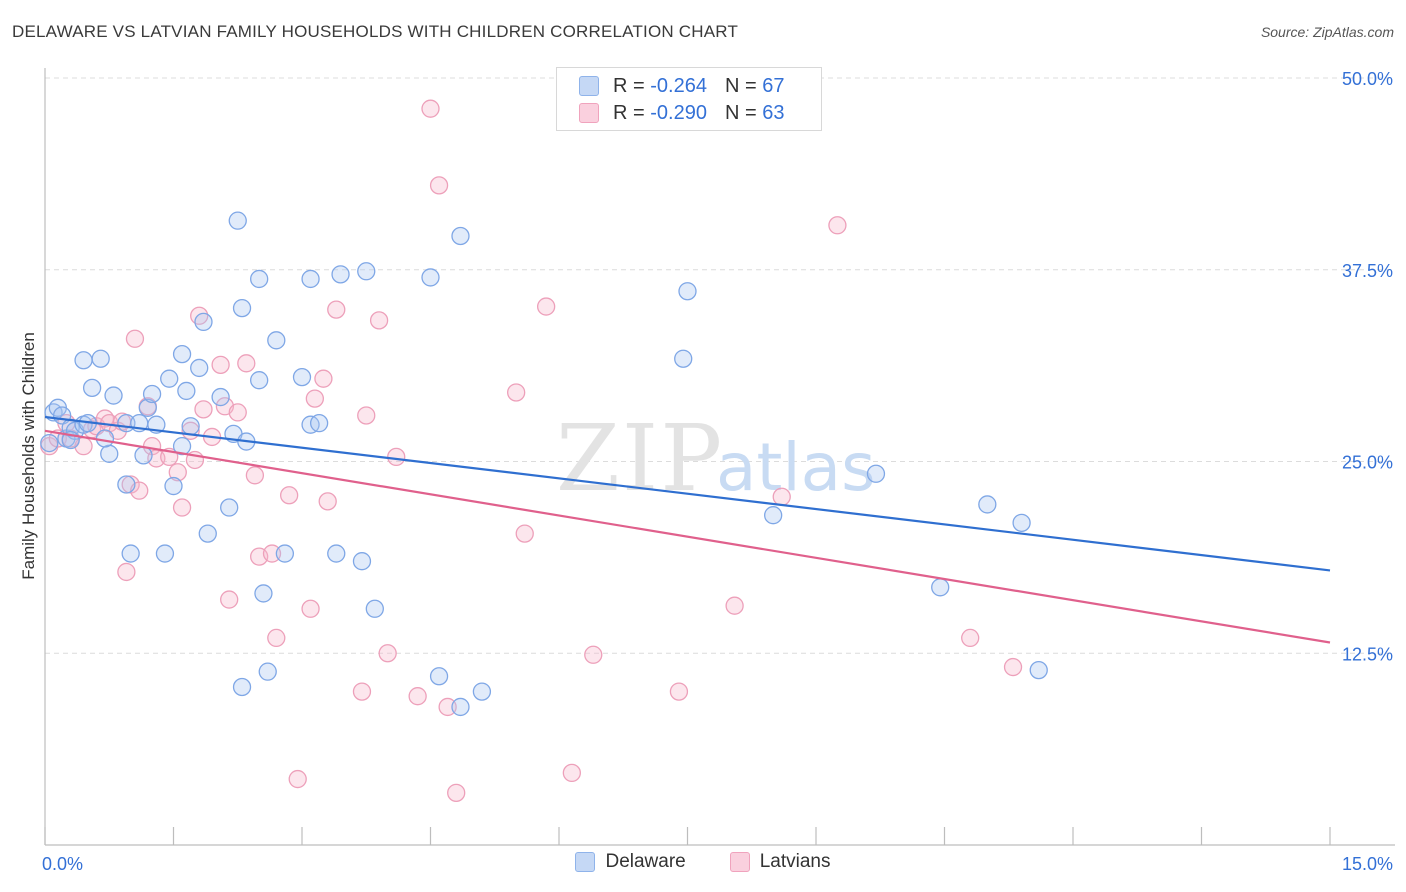 This screenshot has height=892, width=1406. Describe the element at coordinates (589, 86) in the screenshot. I see `legend-swatch-delaware` at that location.